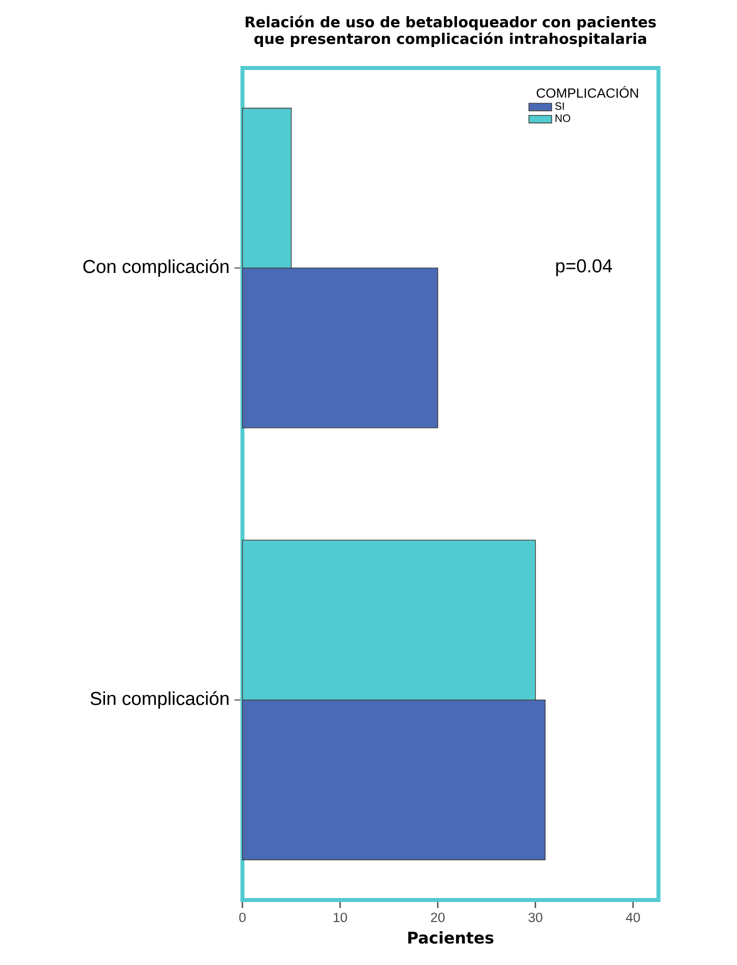 The image size is (737, 965). Describe the element at coordinates (451, 937) in the screenshot. I see `x-axis-title: Pacientes` at that location.